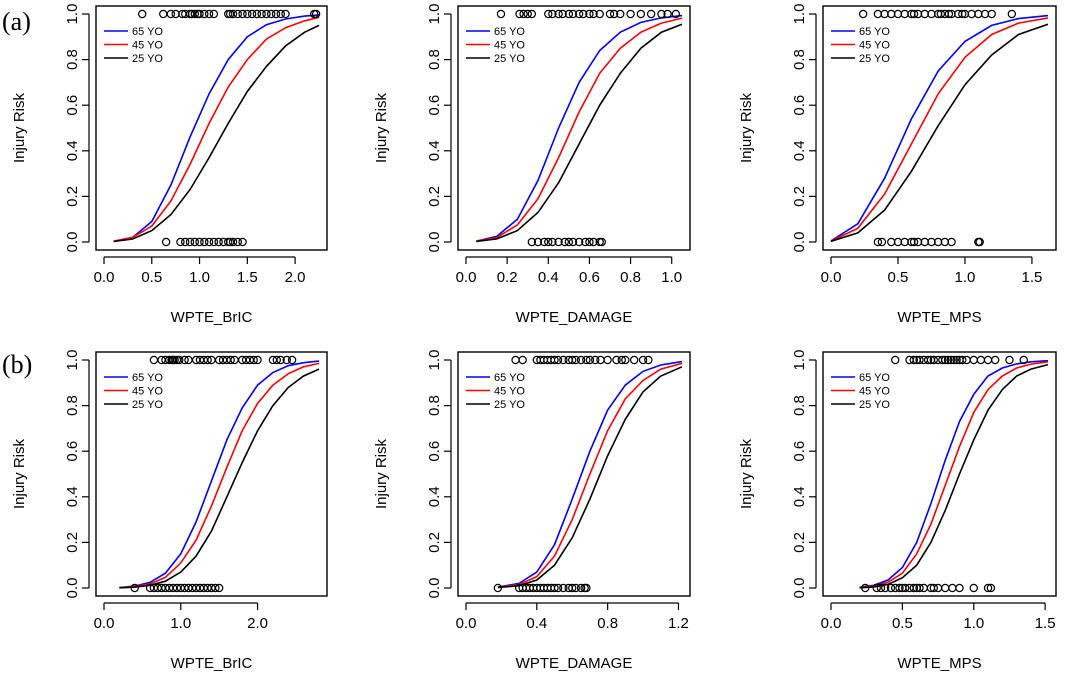 This screenshot has width=1065, height=676. What do you see at coordinates (536, 623) in the screenshot?
I see `x-tick-label: 0.4` at bounding box center [536, 623].